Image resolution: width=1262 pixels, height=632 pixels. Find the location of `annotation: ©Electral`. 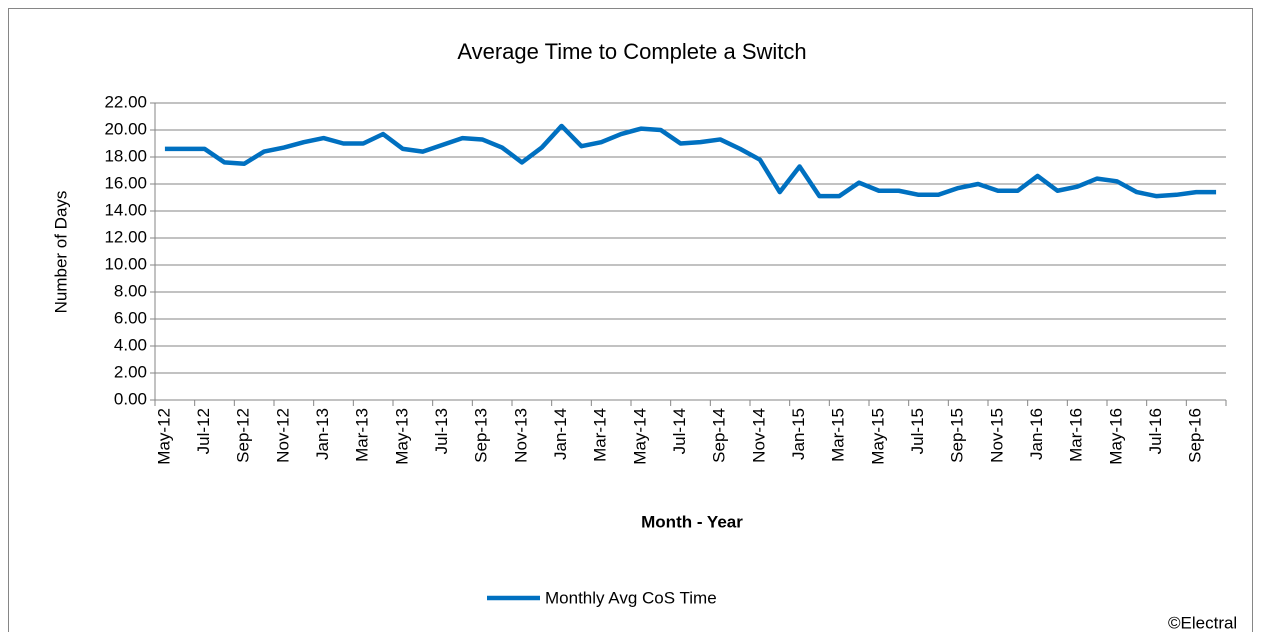

annotation: ©Electral is located at coordinates (1202, 622).